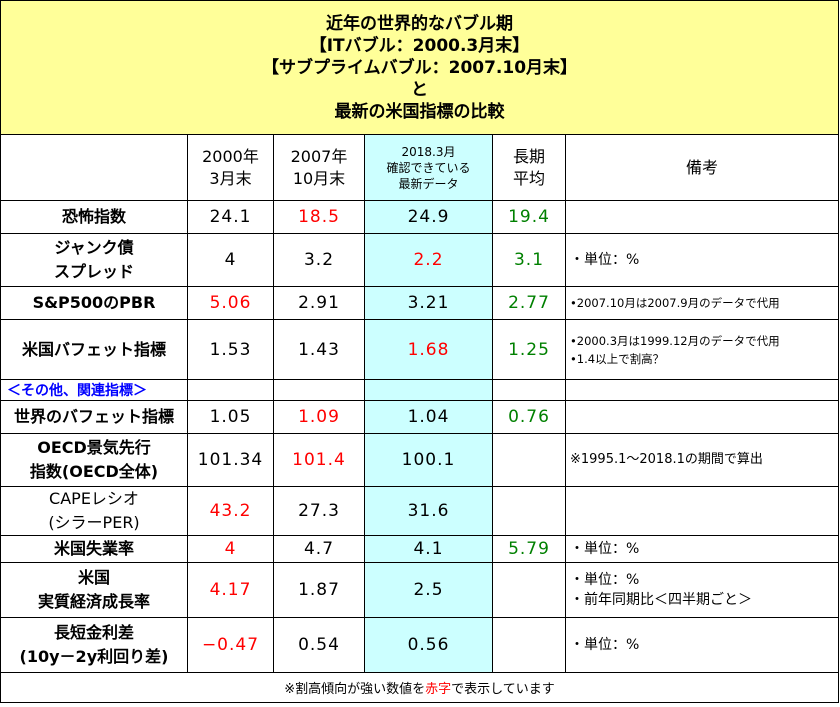 The height and width of the screenshot is (707, 840). What do you see at coordinates (428, 167) in the screenshot?
I see `header-2018: 2018.3月 確認できている 最新データ` at bounding box center [428, 167].